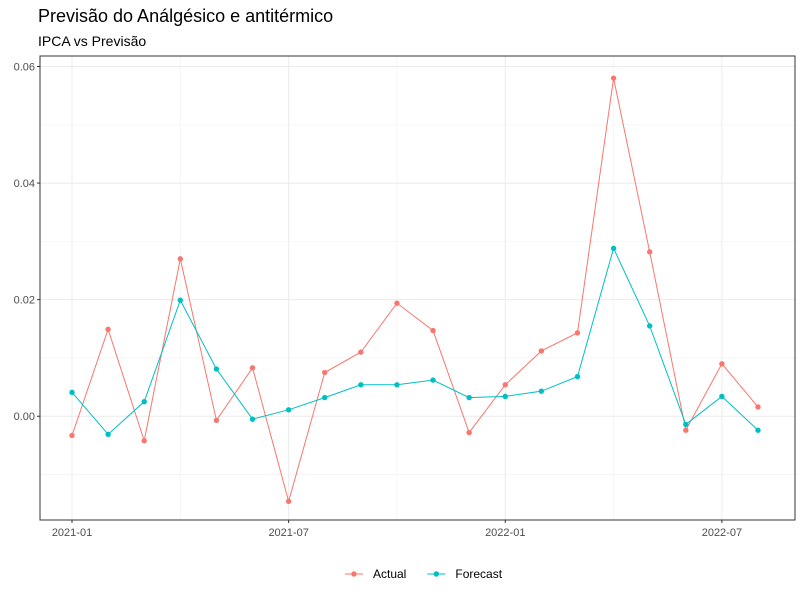  Describe the element at coordinates (478, 574) in the screenshot. I see `legend-label-forecast: Forecast` at that location.